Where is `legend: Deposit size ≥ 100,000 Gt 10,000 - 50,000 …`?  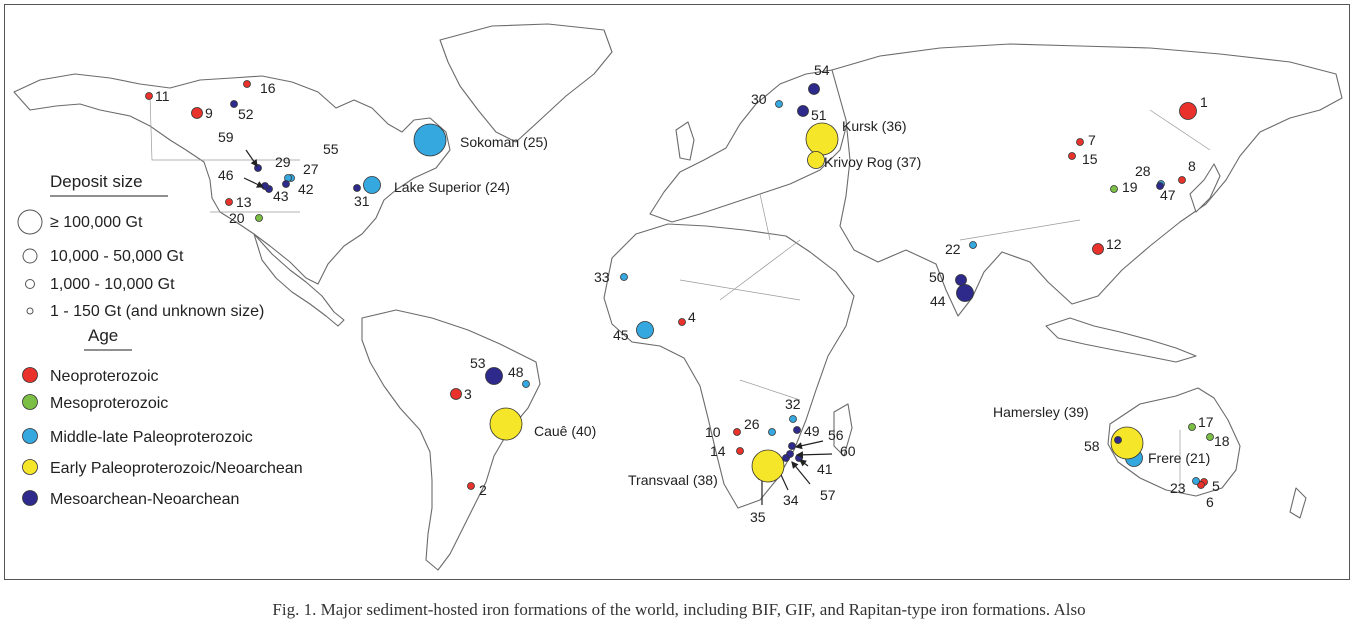 legend: Deposit size ≥ 100,000 Gt 10,000 - 50,000 … is located at coordinates (160, 340).